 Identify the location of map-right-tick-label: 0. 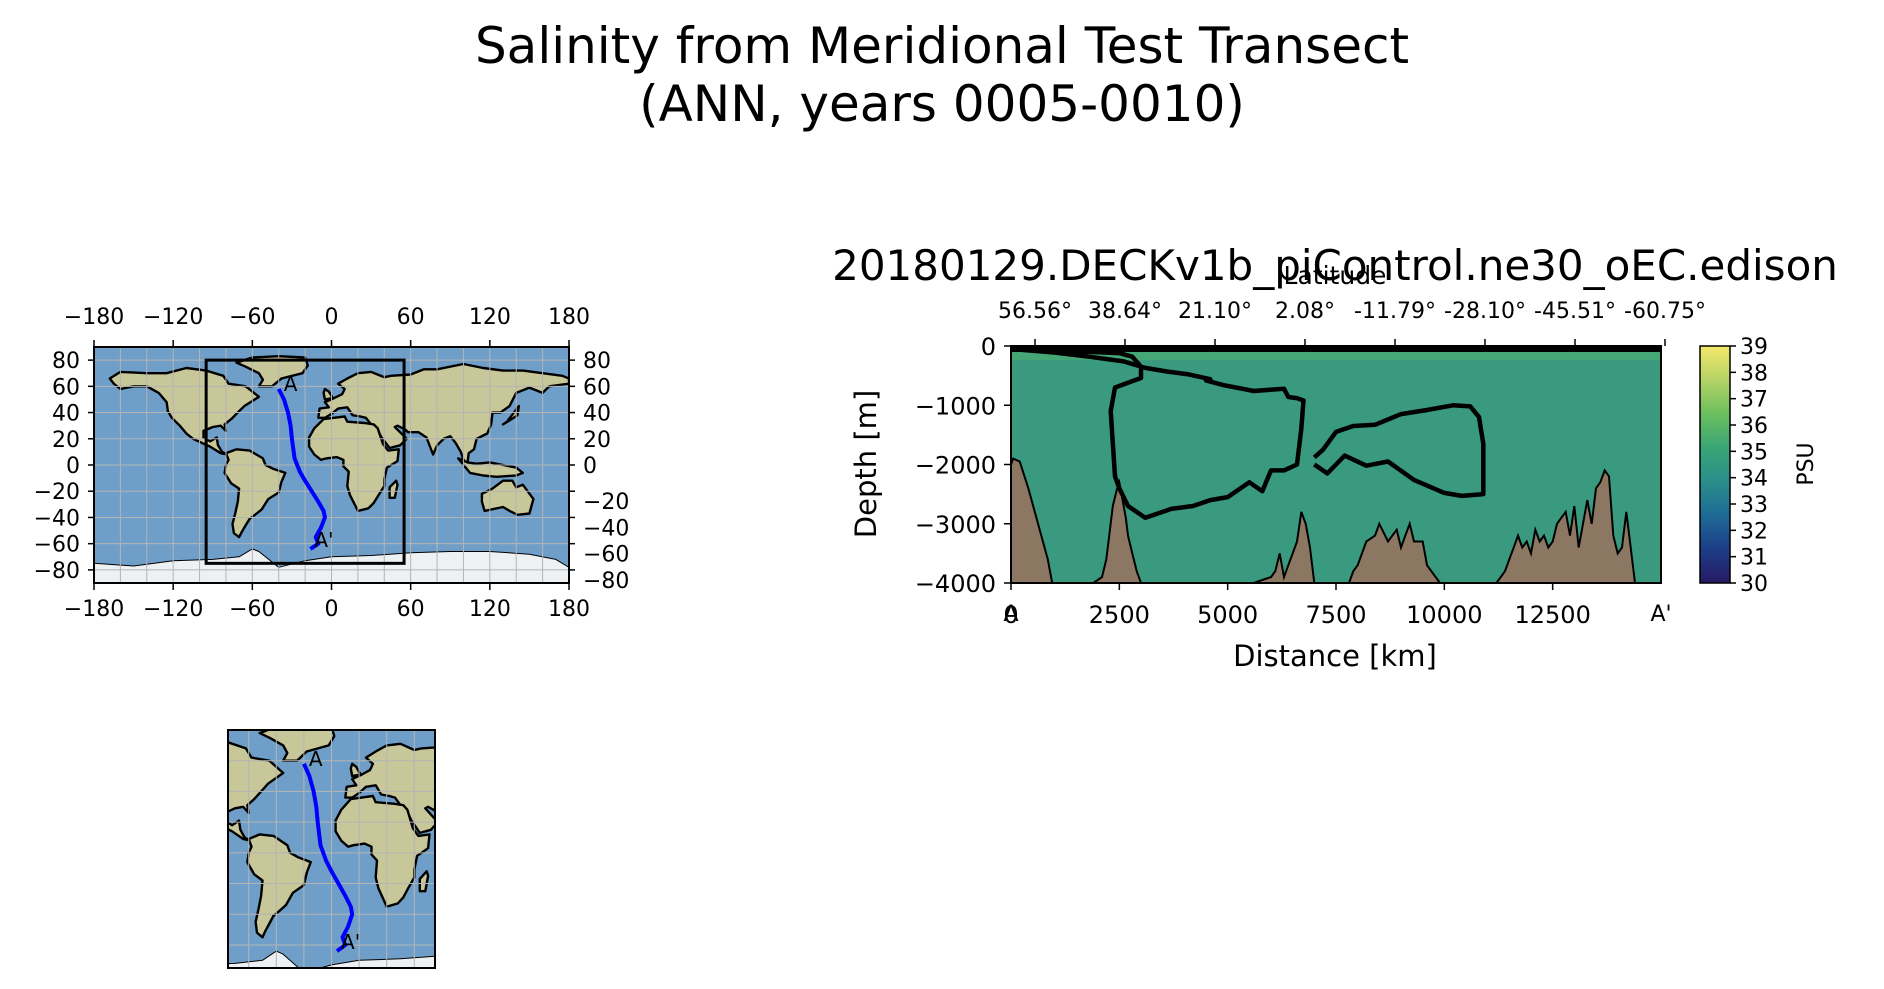
(590, 466).